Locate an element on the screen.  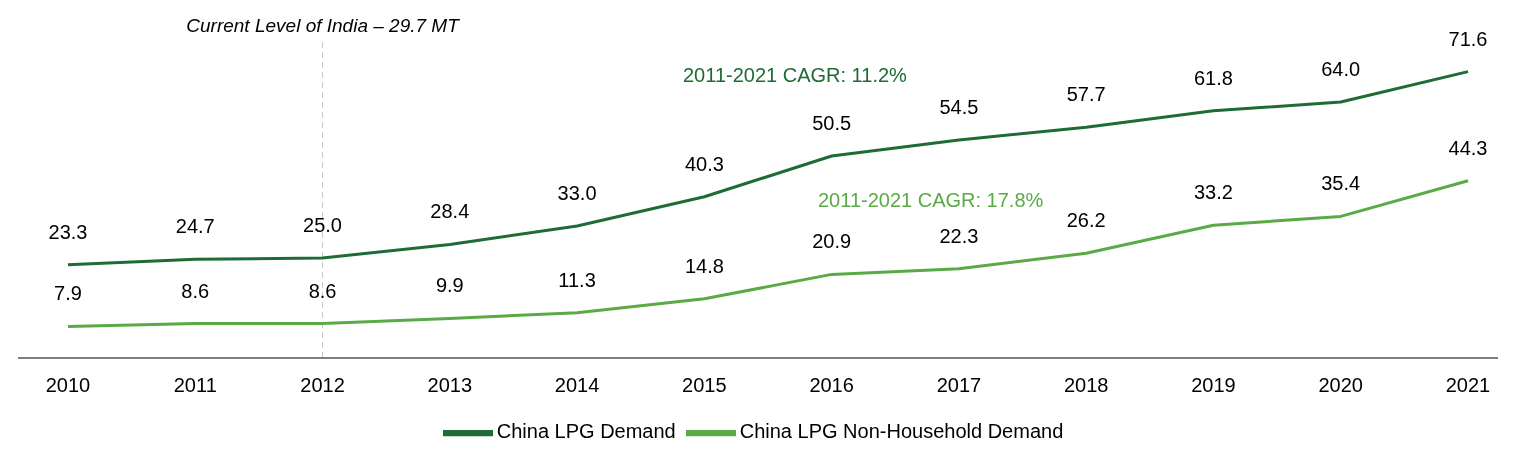
data-label: 11.3 is located at coordinates (577, 279).